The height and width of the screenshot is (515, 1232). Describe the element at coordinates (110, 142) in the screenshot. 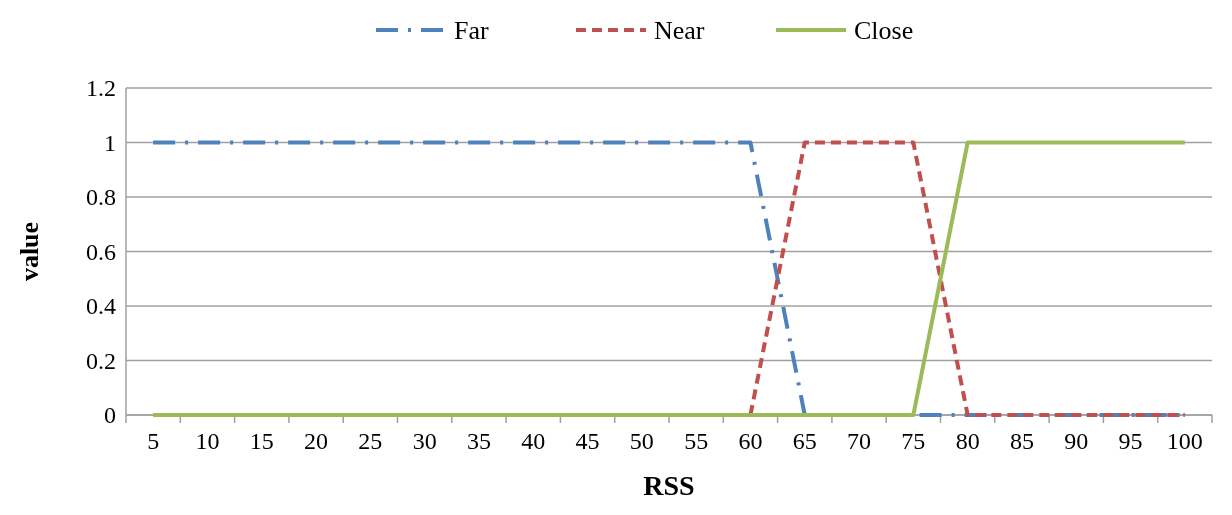

I see `y-tick-label: 1` at that location.